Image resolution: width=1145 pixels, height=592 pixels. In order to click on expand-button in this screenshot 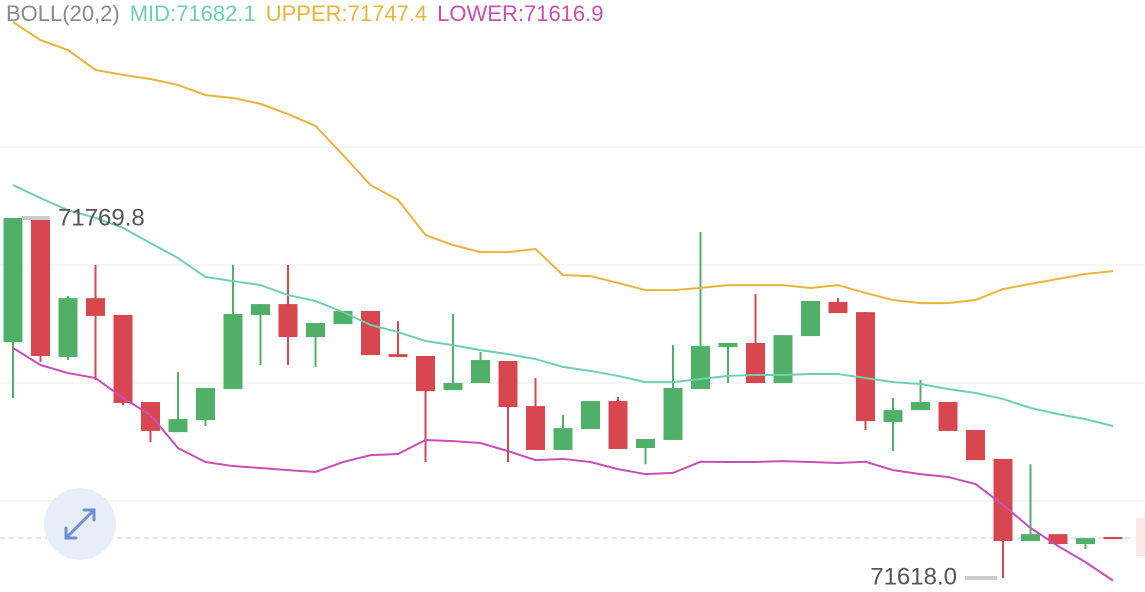, I will do `click(80, 524)`.